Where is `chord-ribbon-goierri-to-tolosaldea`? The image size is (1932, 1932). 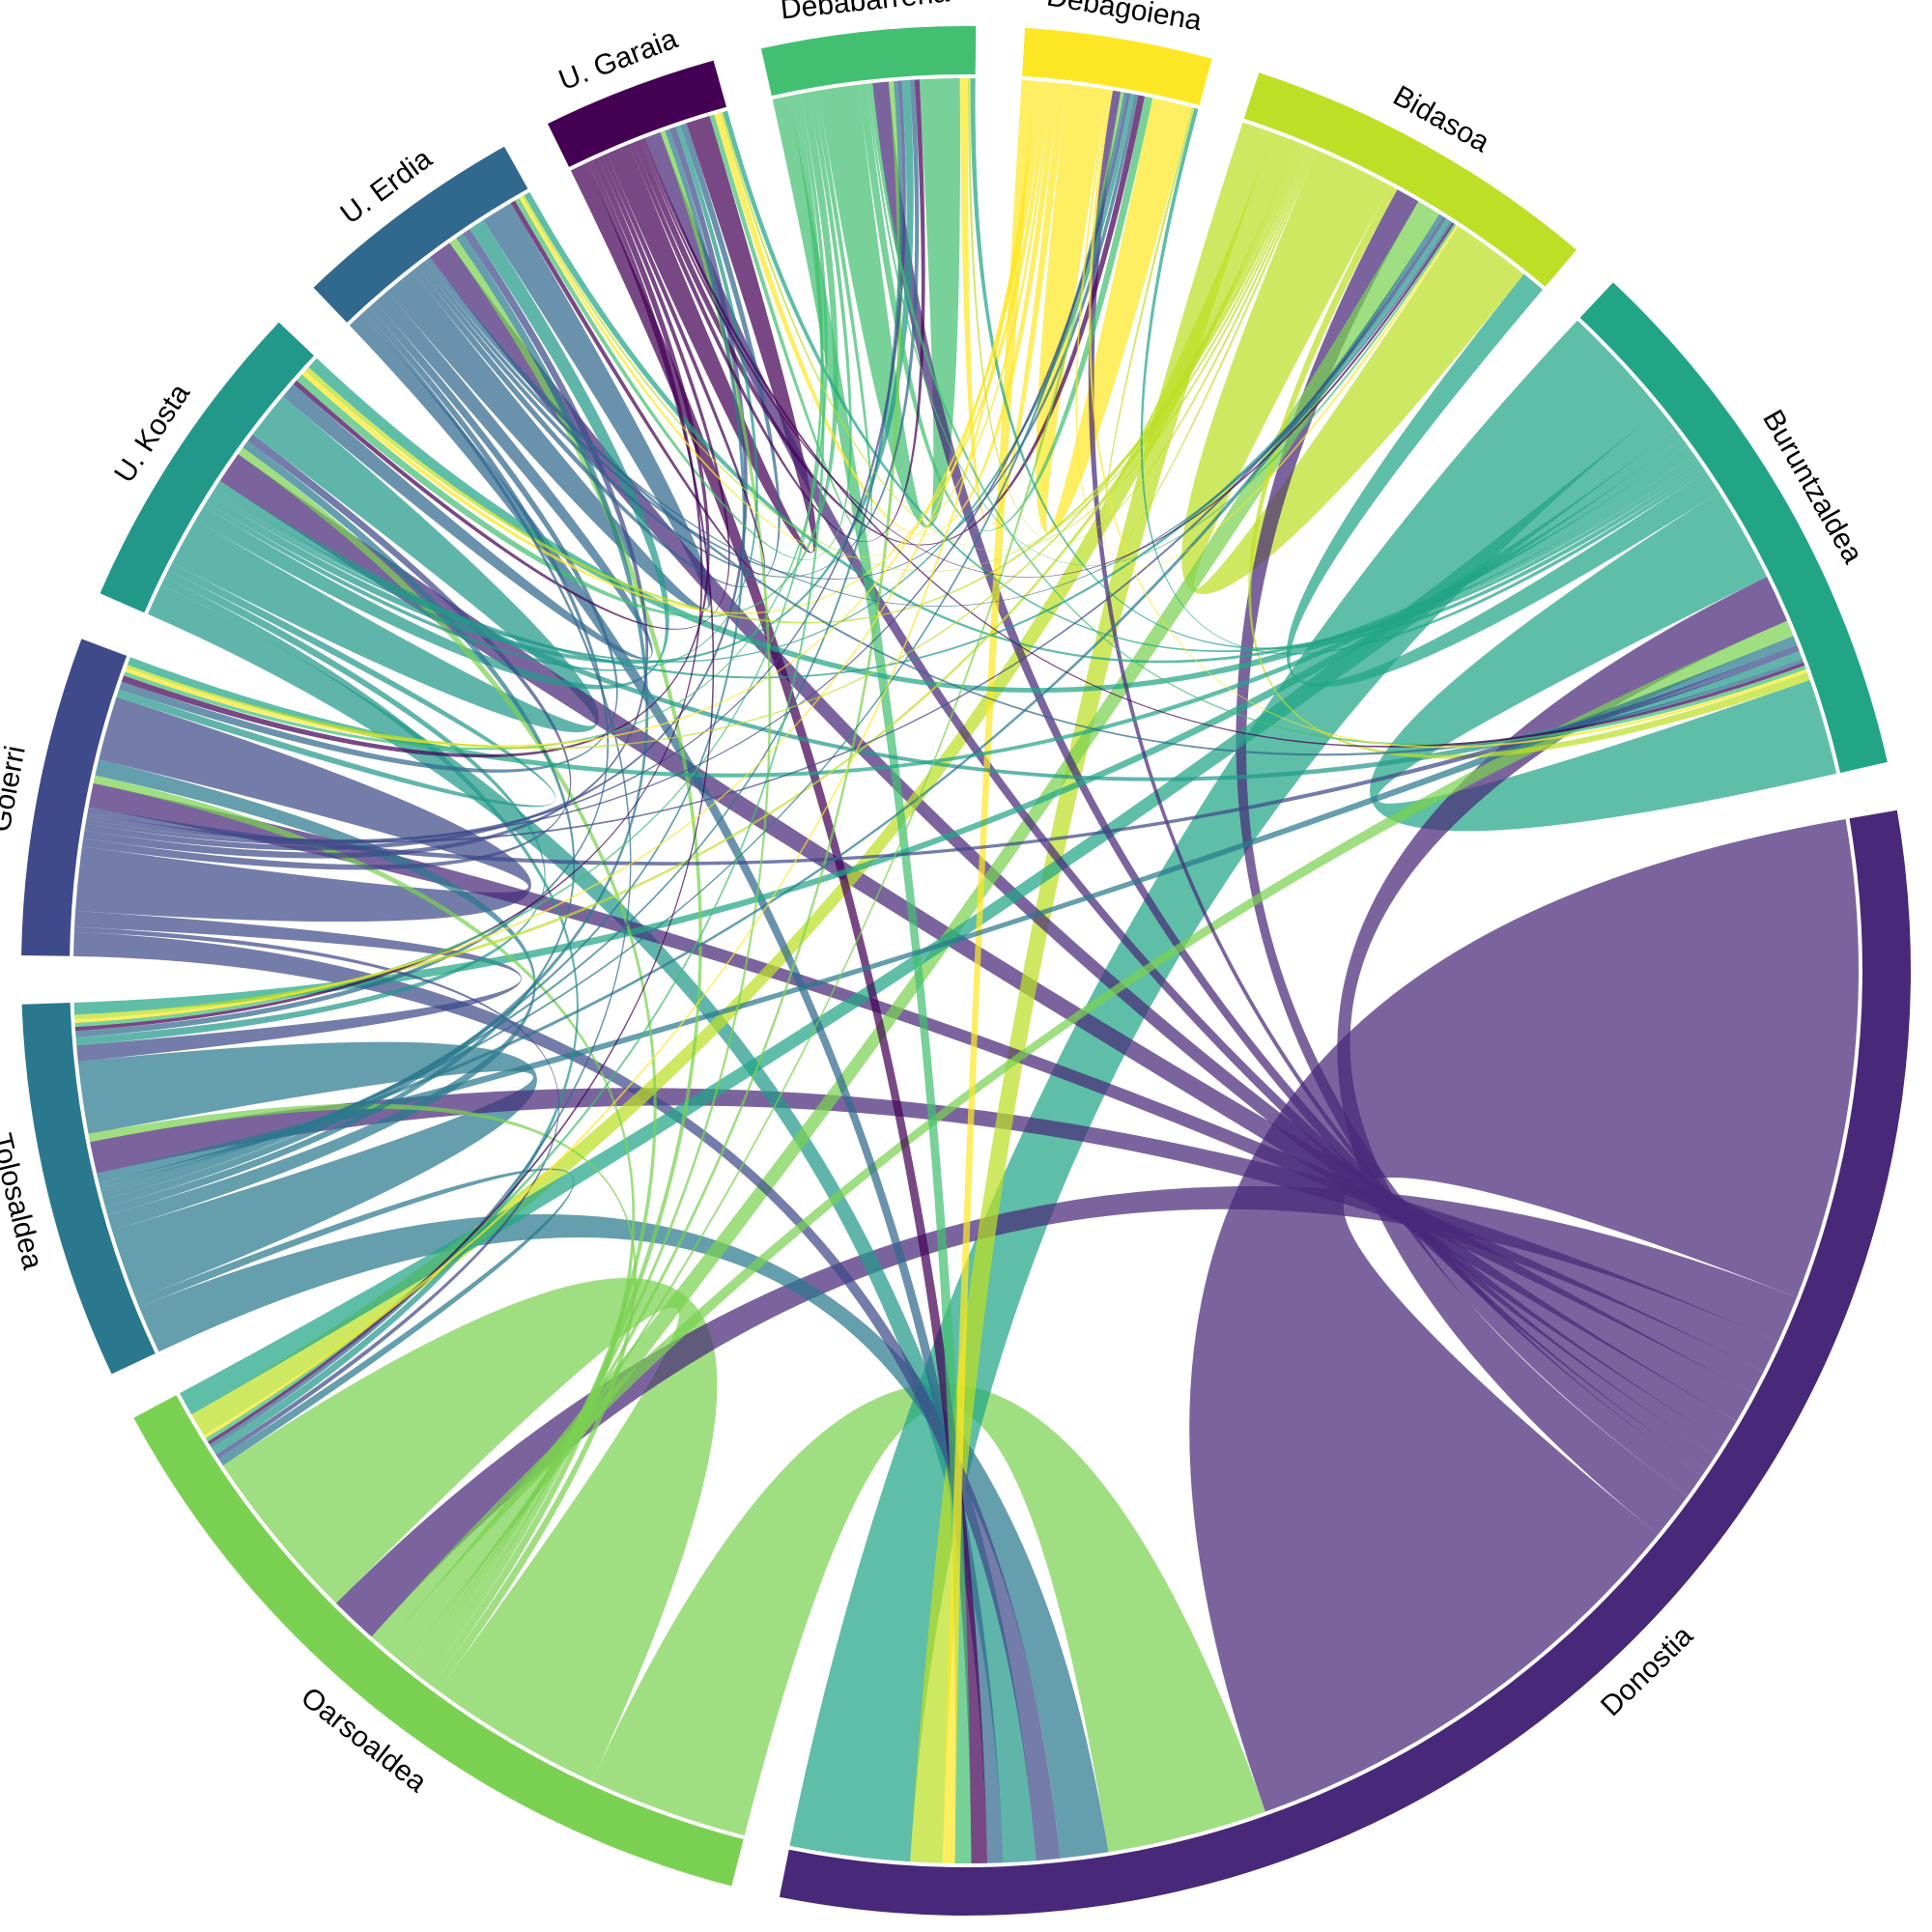
chord-ribbon-goierri-to-tolosaldea is located at coordinates (298, 986).